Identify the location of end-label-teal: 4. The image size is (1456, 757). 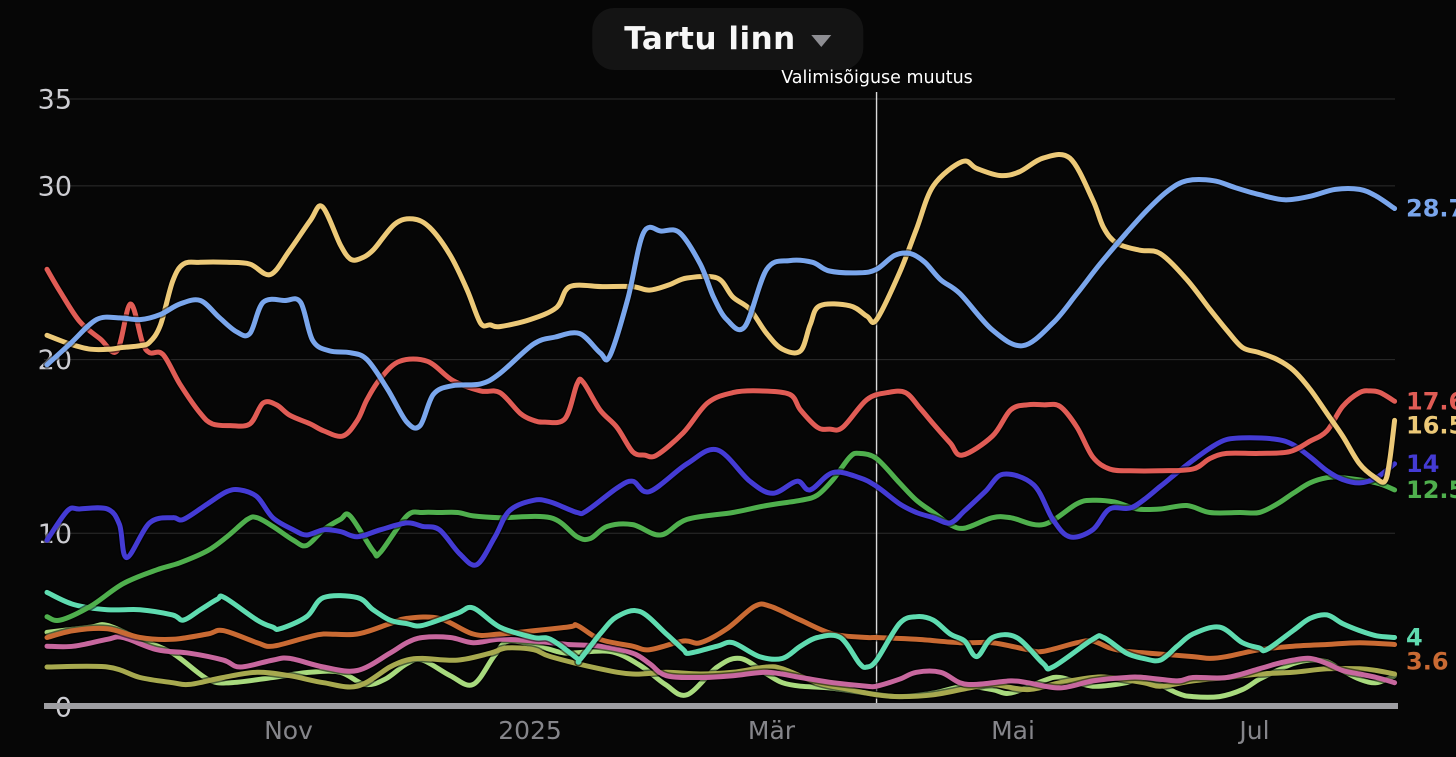
(1414, 638).